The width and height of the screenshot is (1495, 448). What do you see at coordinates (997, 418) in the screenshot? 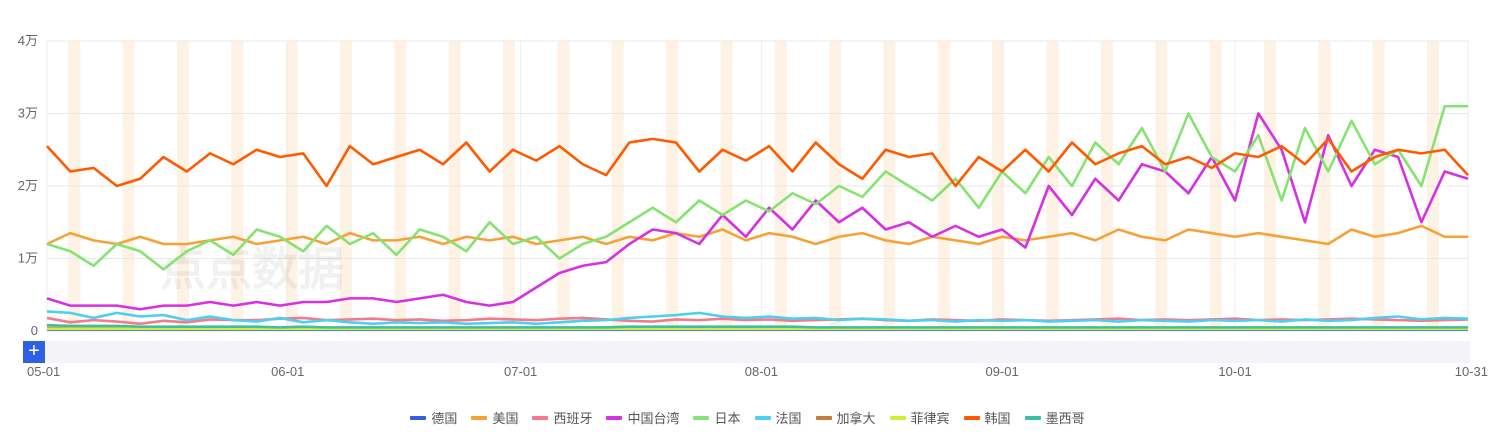
I see `legend-label: 韩国` at bounding box center [997, 418].